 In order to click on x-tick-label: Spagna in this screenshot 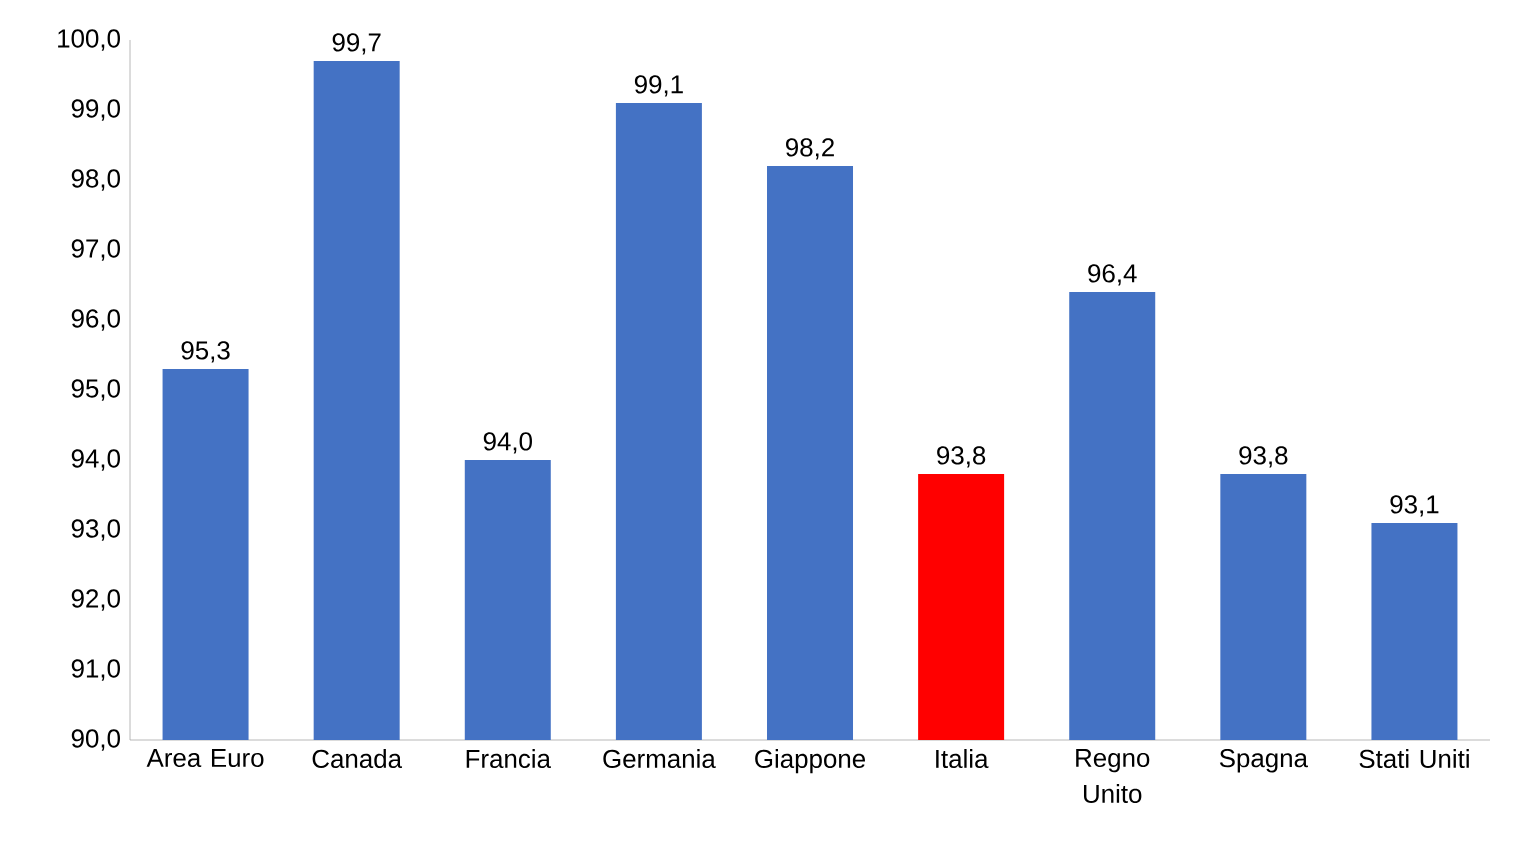, I will do `click(1263, 761)`.